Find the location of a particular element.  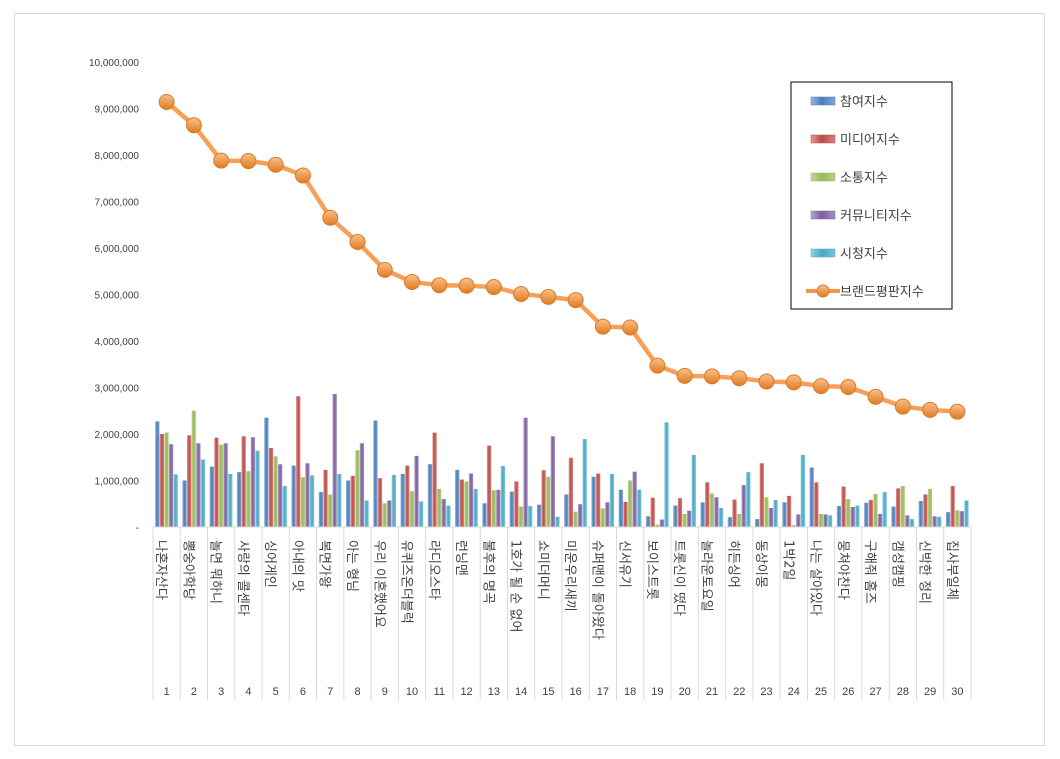

rank-label: 7 is located at coordinates (330, 692).